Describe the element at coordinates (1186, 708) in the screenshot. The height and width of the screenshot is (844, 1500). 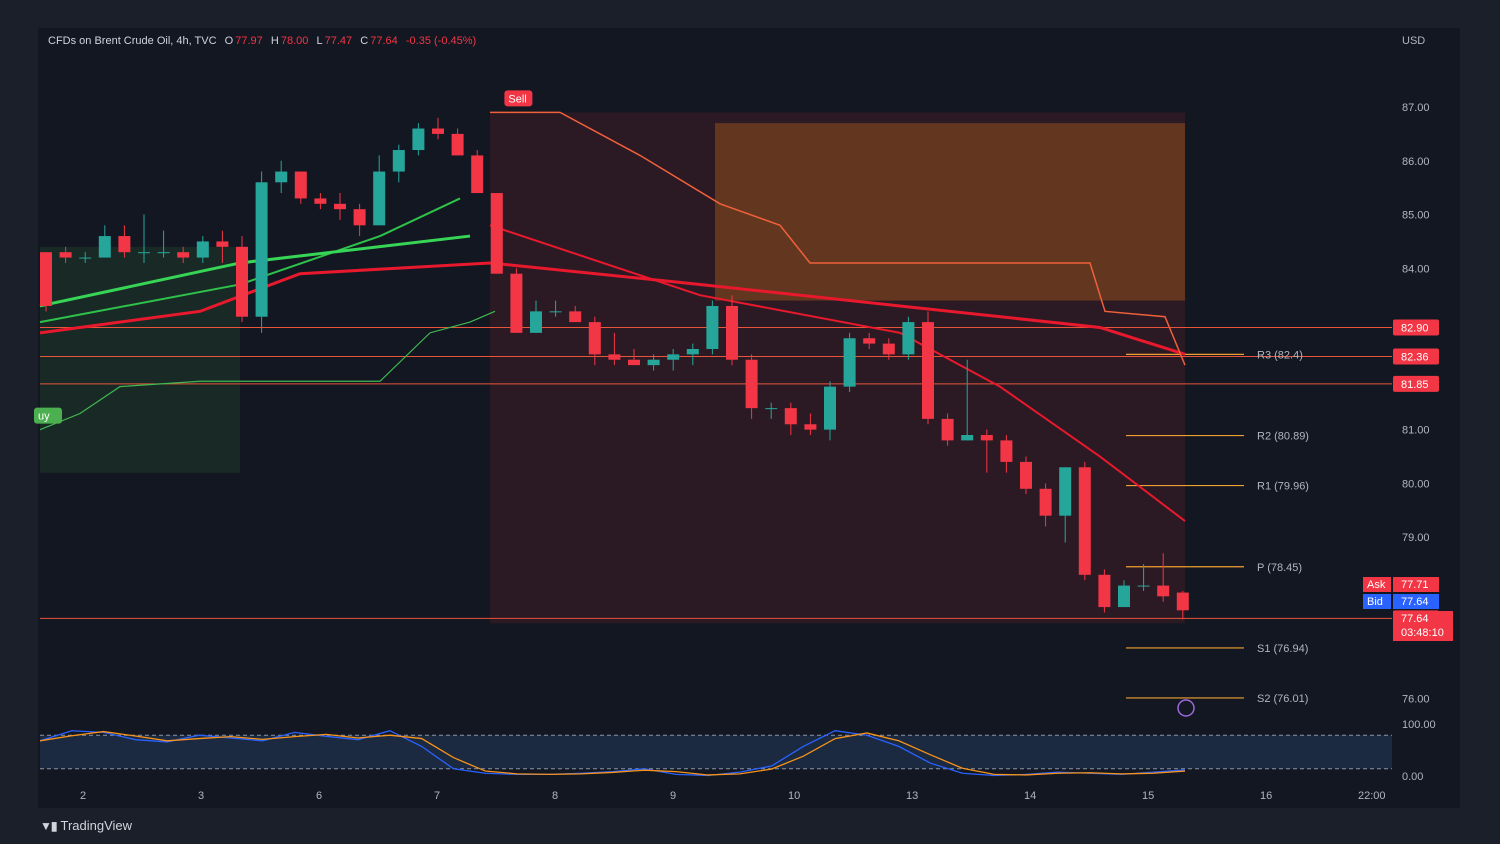
I see `alert-bolt-icon` at that location.